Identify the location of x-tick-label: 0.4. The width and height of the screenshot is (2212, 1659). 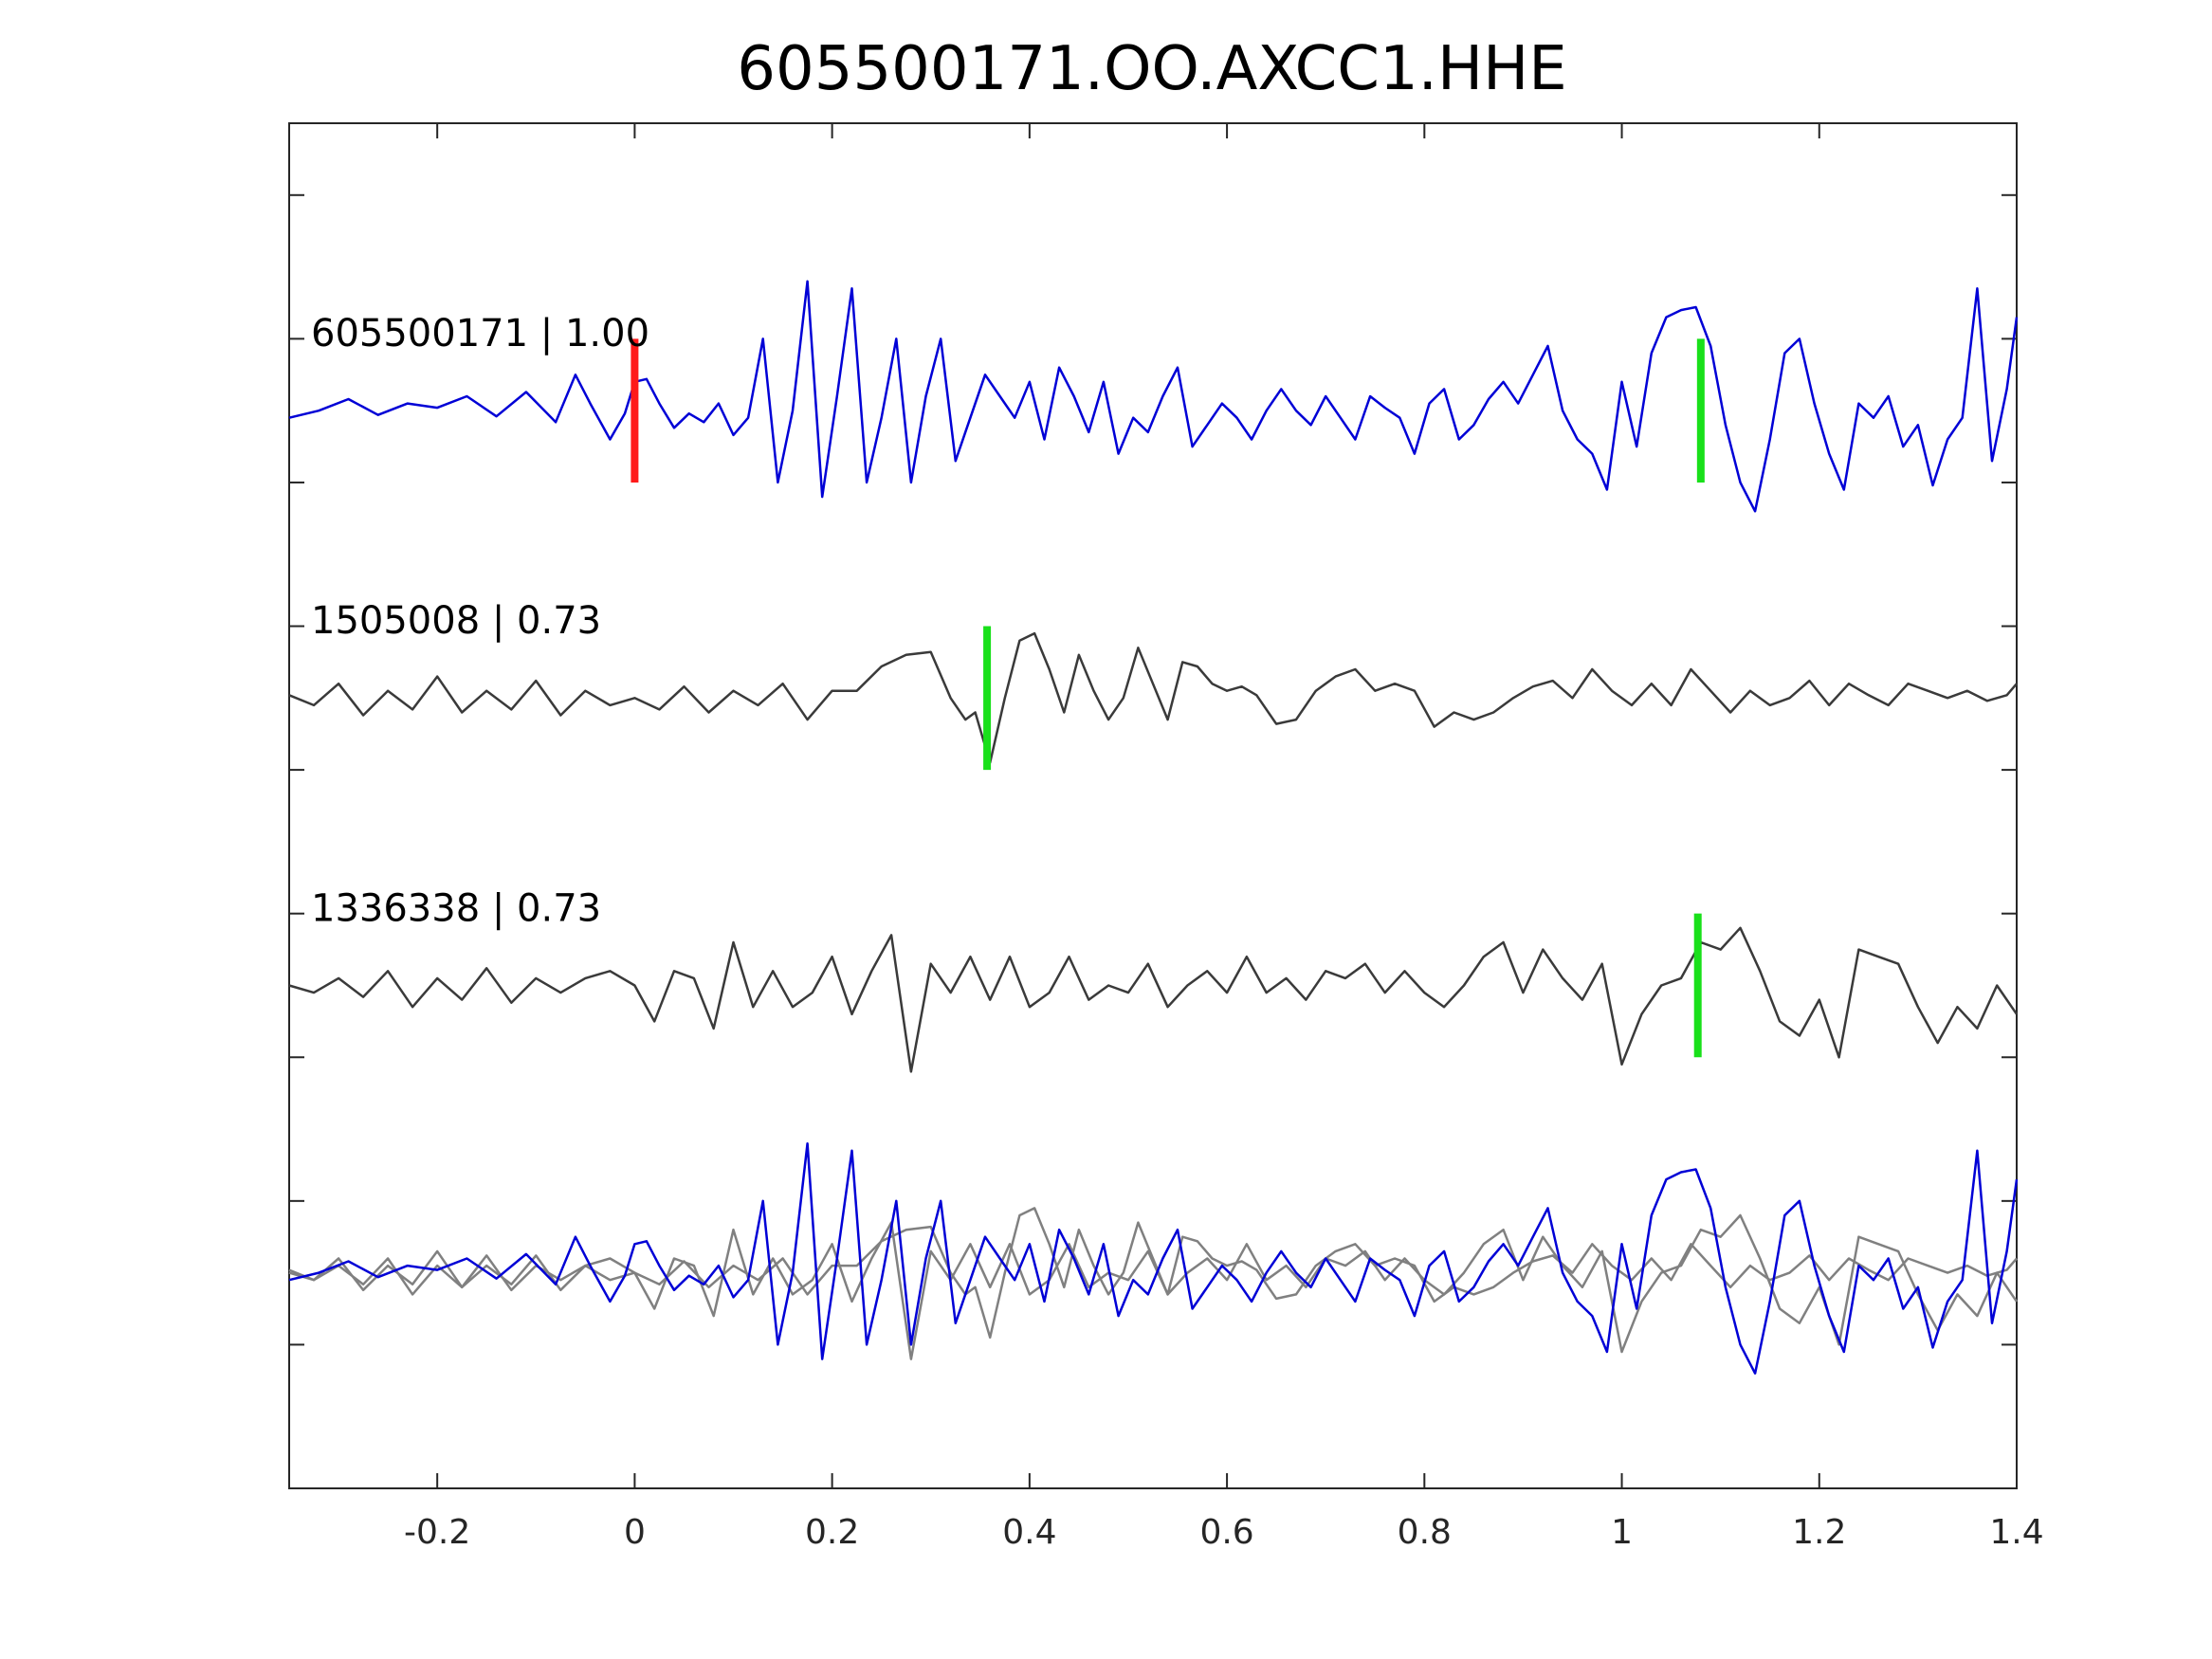
(1029, 1532).